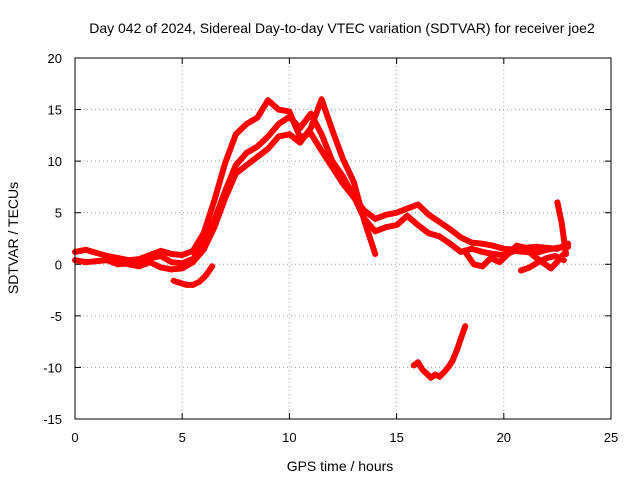  Describe the element at coordinates (55, 110) in the screenshot. I see `y-tick-label: 15` at that location.